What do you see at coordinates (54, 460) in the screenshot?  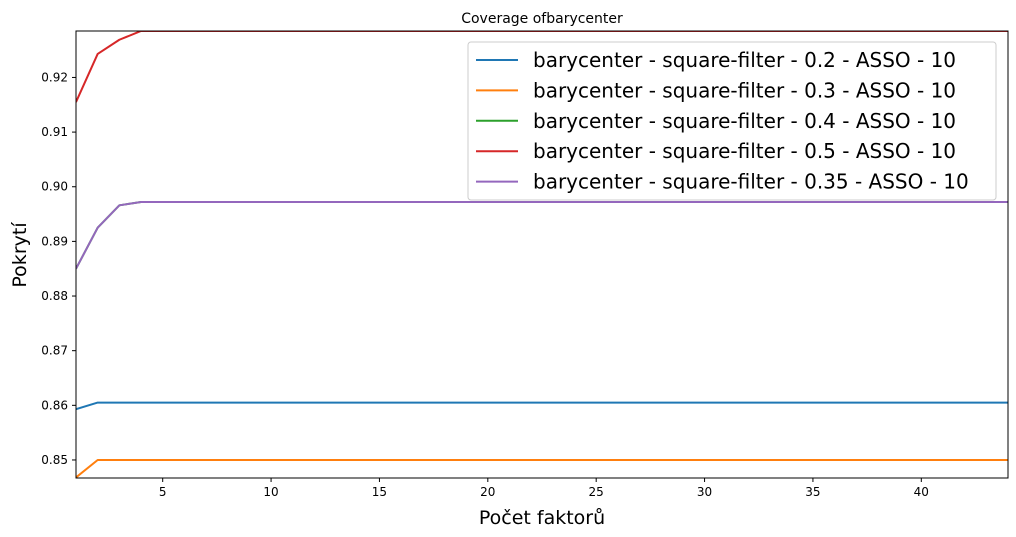 I see `y-tick-label: 0.85` at bounding box center [54, 460].